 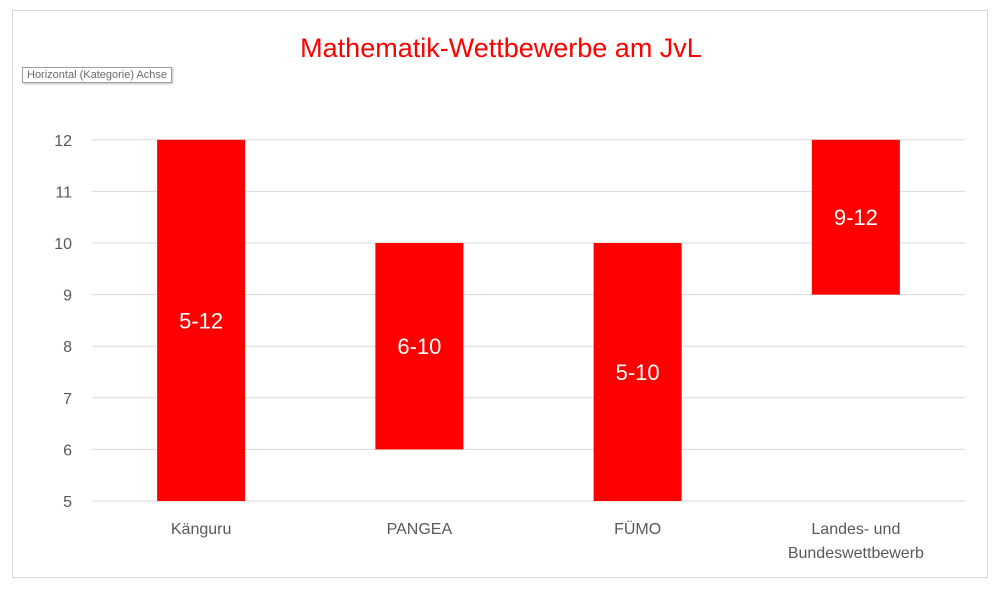 What do you see at coordinates (501, 48) in the screenshot?
I see `chart-title: Mathematik-Wettbewerbe am JvL` at bounding box center [501, 48].